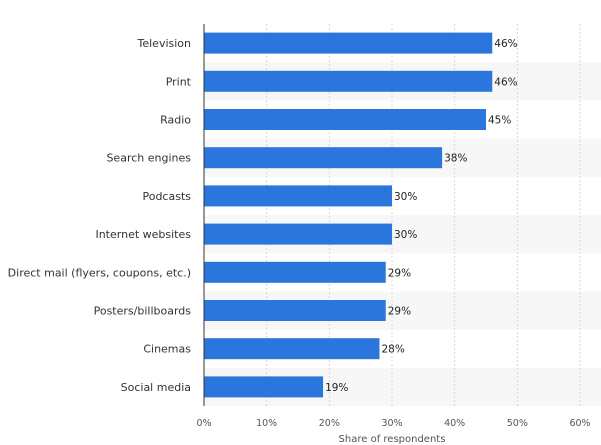 The width and height of the screenshot is (601, 445). I want to click on category-label: Posters/billboards, so click(143, 311).